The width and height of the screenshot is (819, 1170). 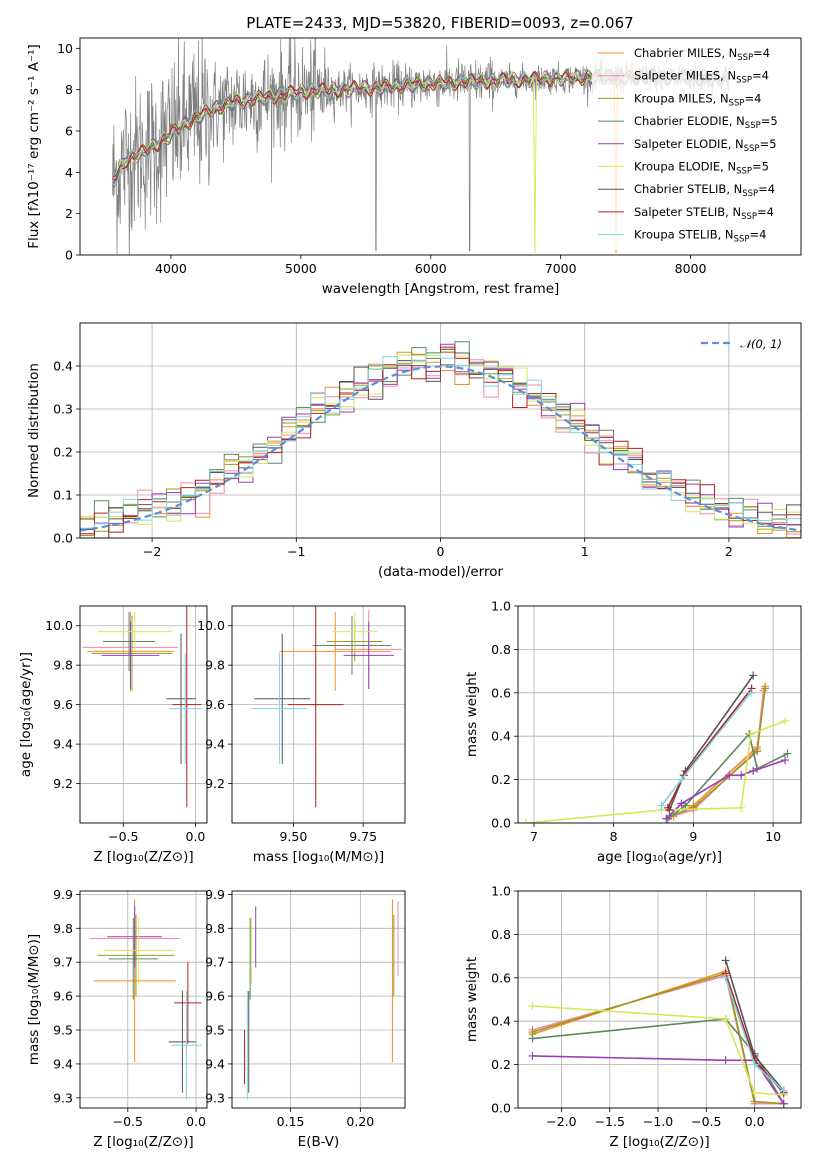 What do you see at coordinates (296, 551) in the screenshot?
I see `x-tick-label: −1` at bounding box center [296, 551].